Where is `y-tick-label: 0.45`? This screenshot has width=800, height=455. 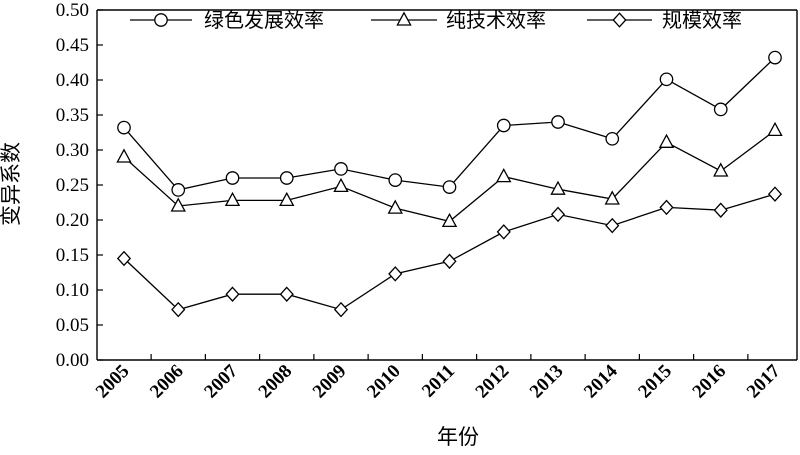
y-tick-label: 0.45 is located at coordinates (72, 45).